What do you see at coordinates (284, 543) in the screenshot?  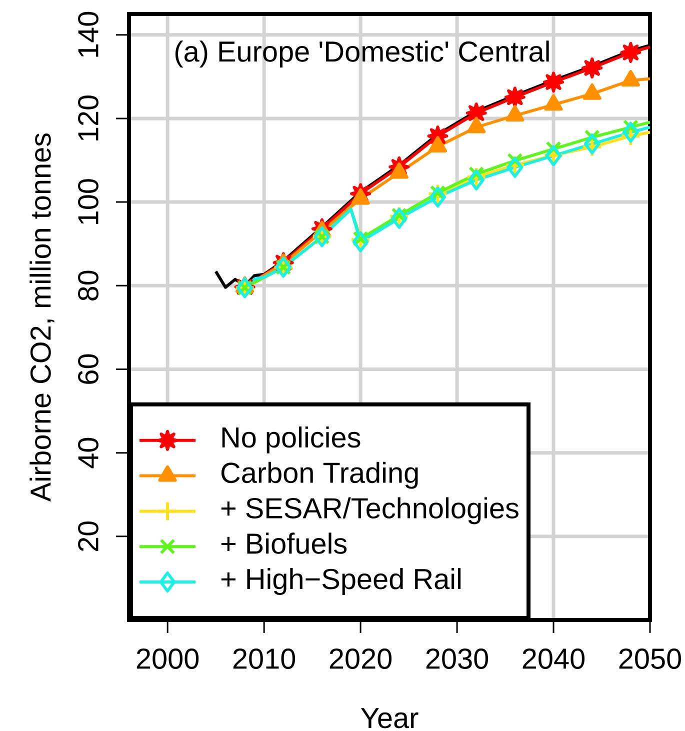 I see `legend-label: + Biofuels` at bounding box center [284, 543].